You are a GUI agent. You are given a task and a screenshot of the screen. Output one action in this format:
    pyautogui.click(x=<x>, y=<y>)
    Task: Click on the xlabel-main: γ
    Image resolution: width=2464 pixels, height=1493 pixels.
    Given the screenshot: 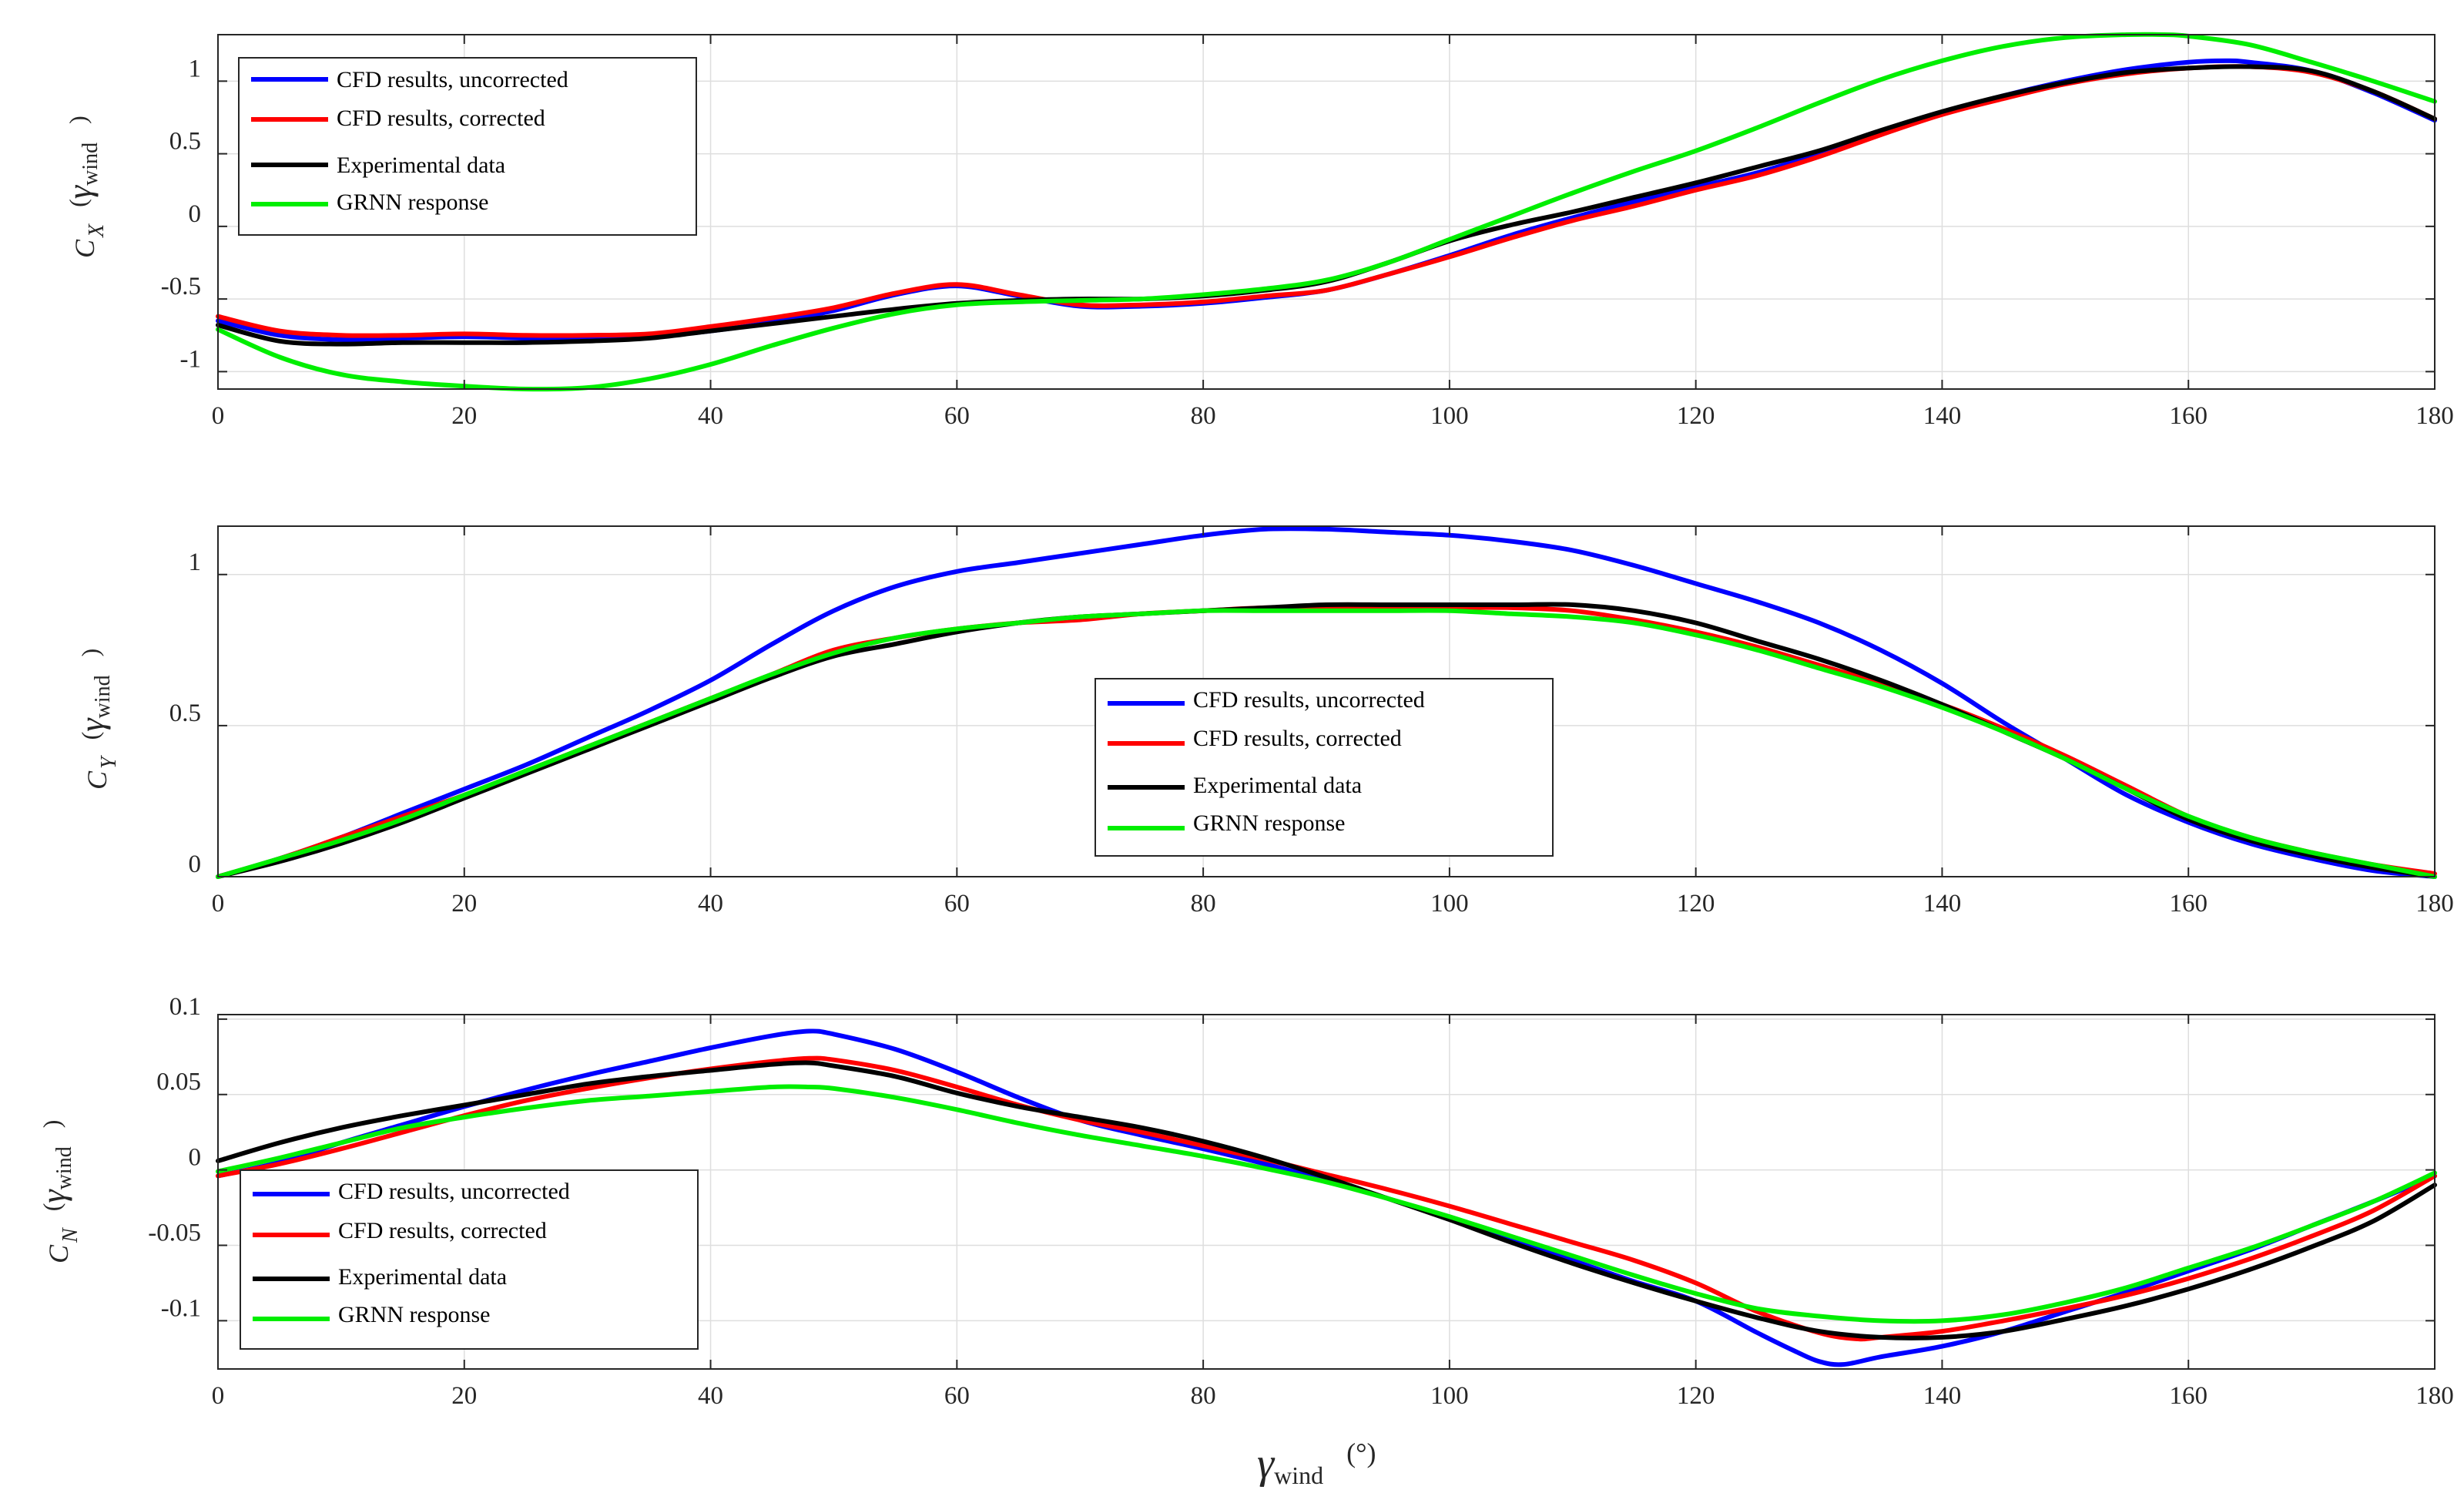 What is the action you would take?
    pyautogui.click(x=1266, y=1464)
    